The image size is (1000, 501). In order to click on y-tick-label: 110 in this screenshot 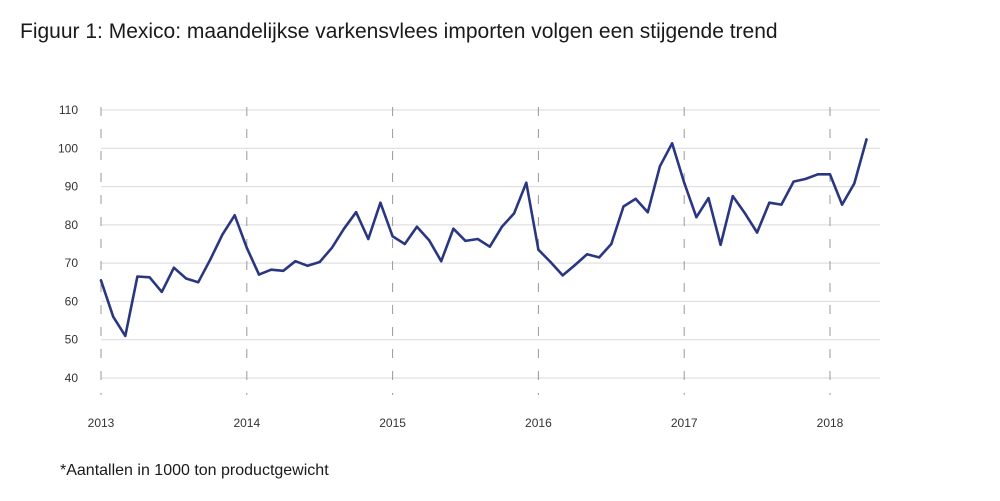, I will do `click(68, 110)`.